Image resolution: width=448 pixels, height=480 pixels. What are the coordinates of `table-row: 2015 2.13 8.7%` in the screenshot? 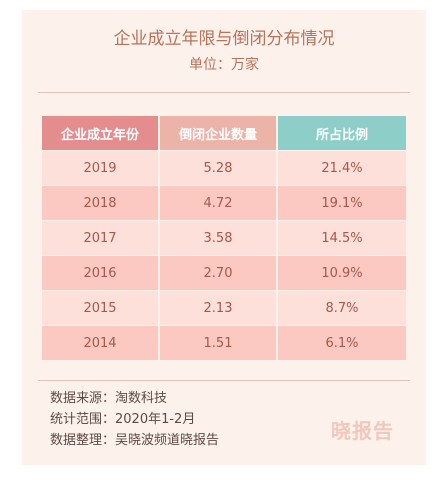 It's located at (224, 308).